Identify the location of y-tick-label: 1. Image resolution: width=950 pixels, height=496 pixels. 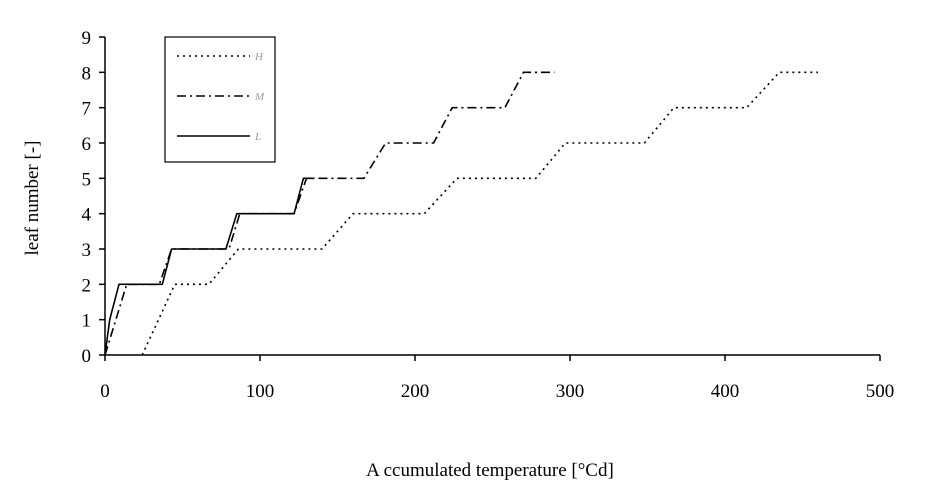
(87, 321).